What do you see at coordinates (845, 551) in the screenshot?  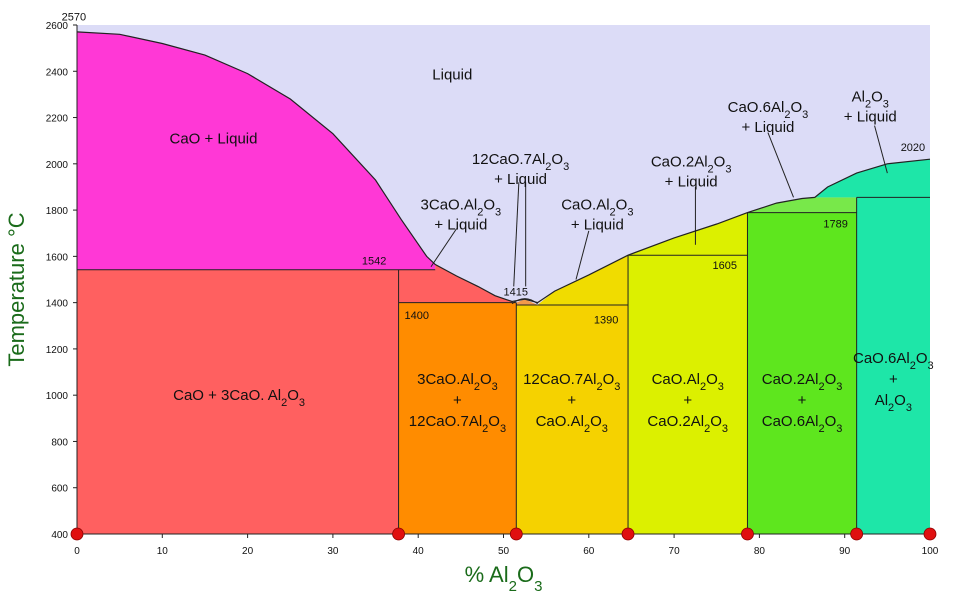 I see `x-tick-label: 90` at bounding box center [845, 551].